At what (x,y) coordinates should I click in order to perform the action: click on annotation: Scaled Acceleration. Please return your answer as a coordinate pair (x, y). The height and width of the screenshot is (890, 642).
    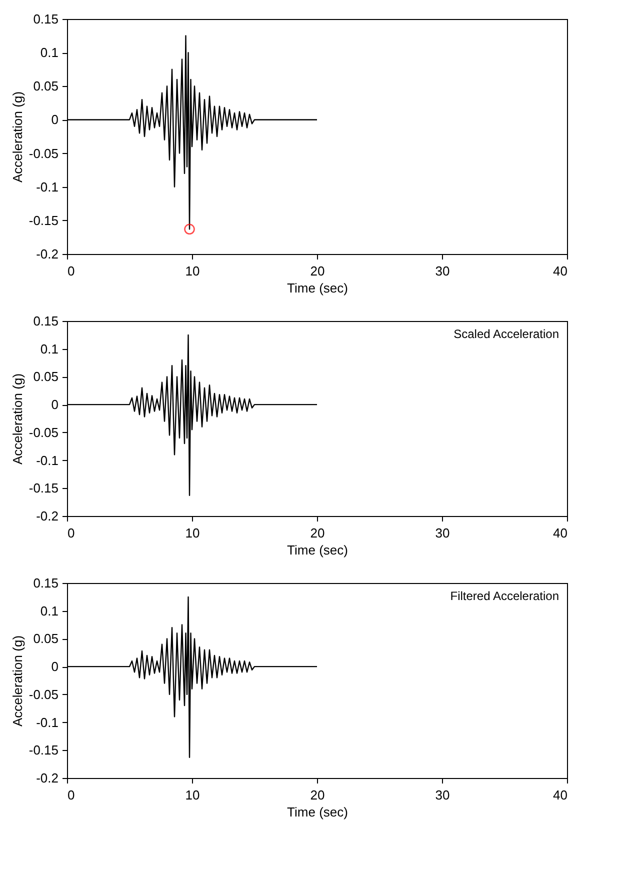
    Looking at the image, I should click on (506, 334).